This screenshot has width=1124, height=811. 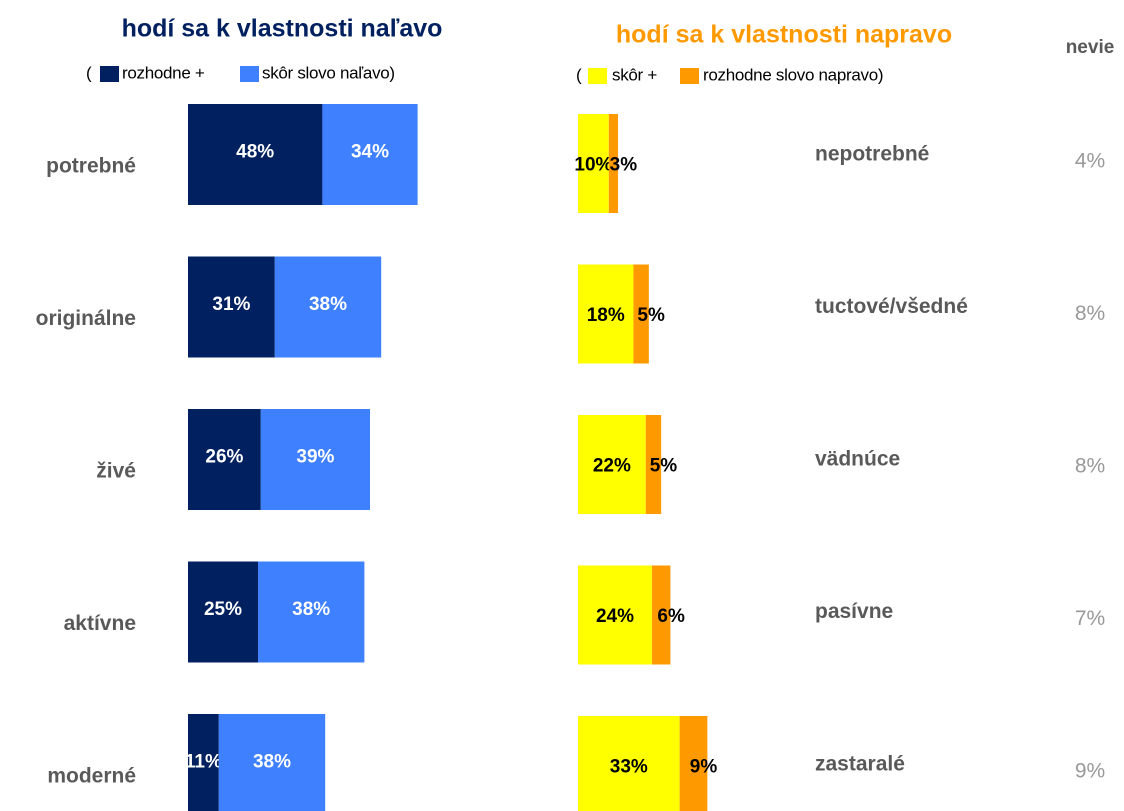 I want to click on dont-know-label: 4%, so click(x=1090, y=161).